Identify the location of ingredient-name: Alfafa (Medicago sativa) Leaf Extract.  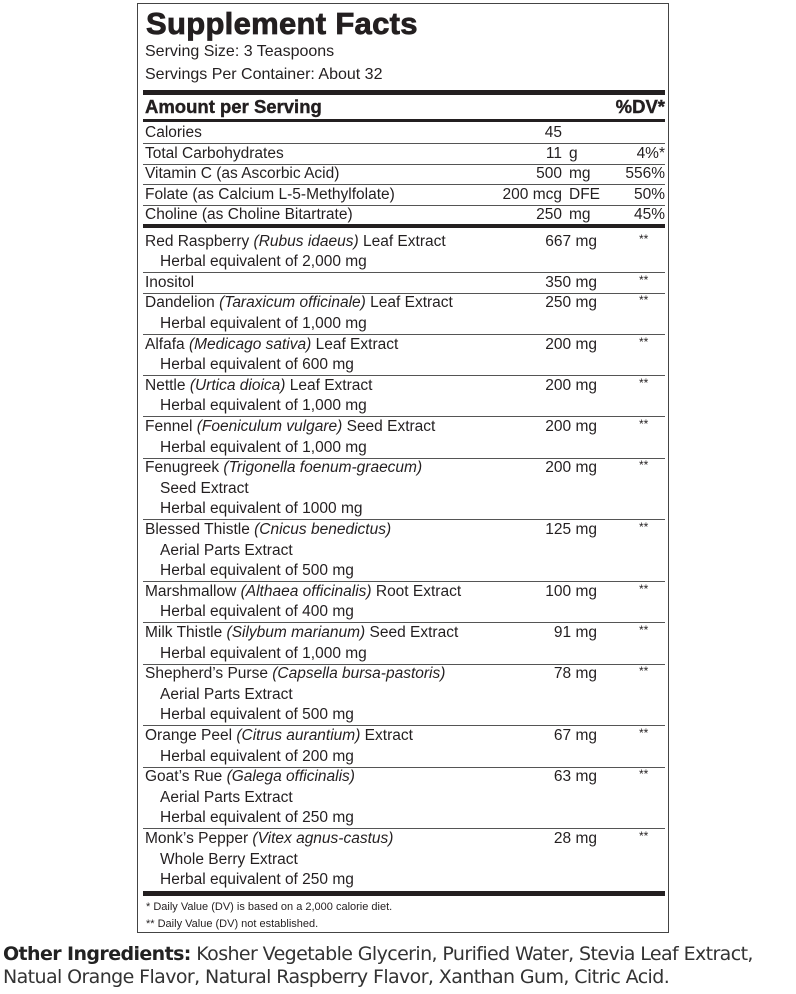
(271, 344).